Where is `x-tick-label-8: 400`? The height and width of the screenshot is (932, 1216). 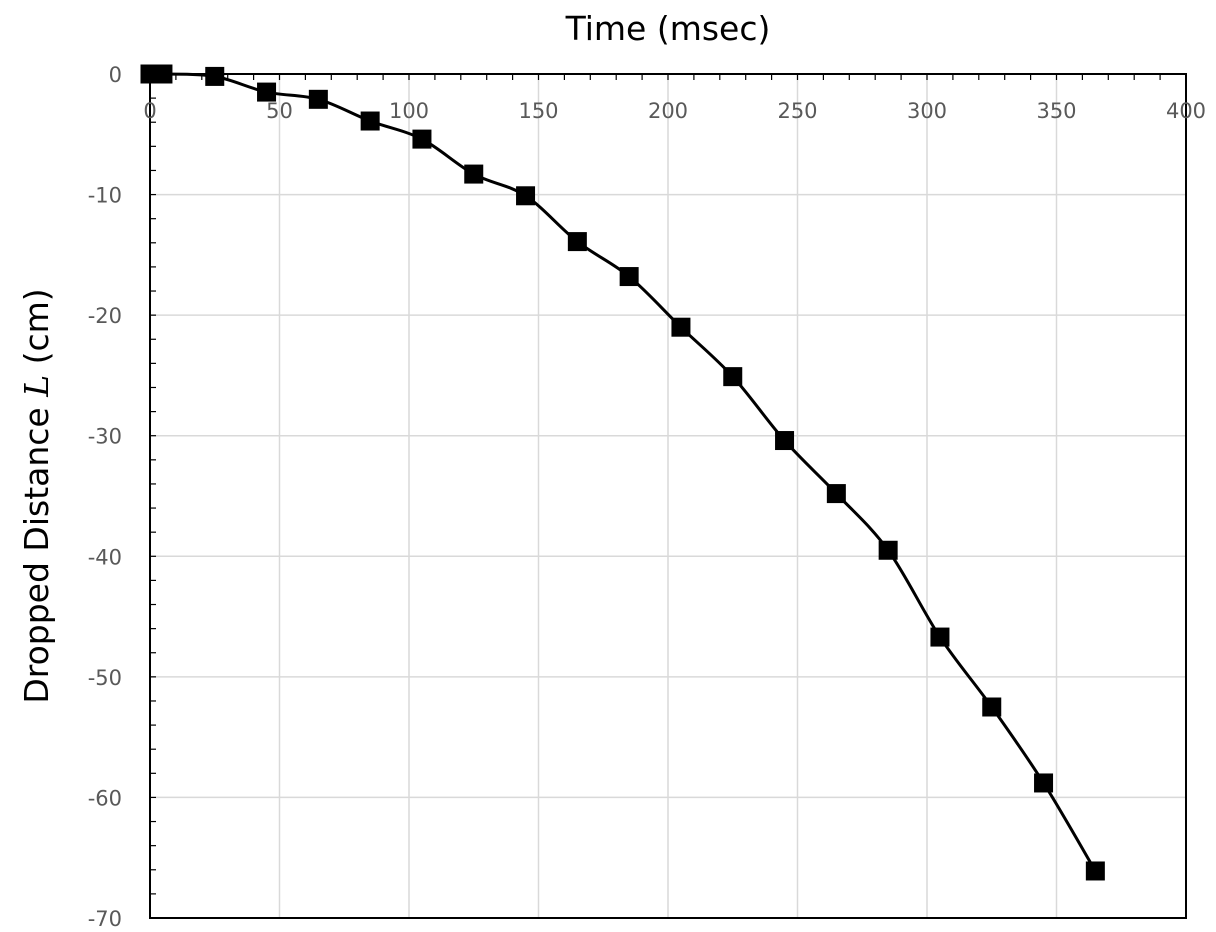 x-tick-label-8: 400 is located at coordinates (1186, 111).